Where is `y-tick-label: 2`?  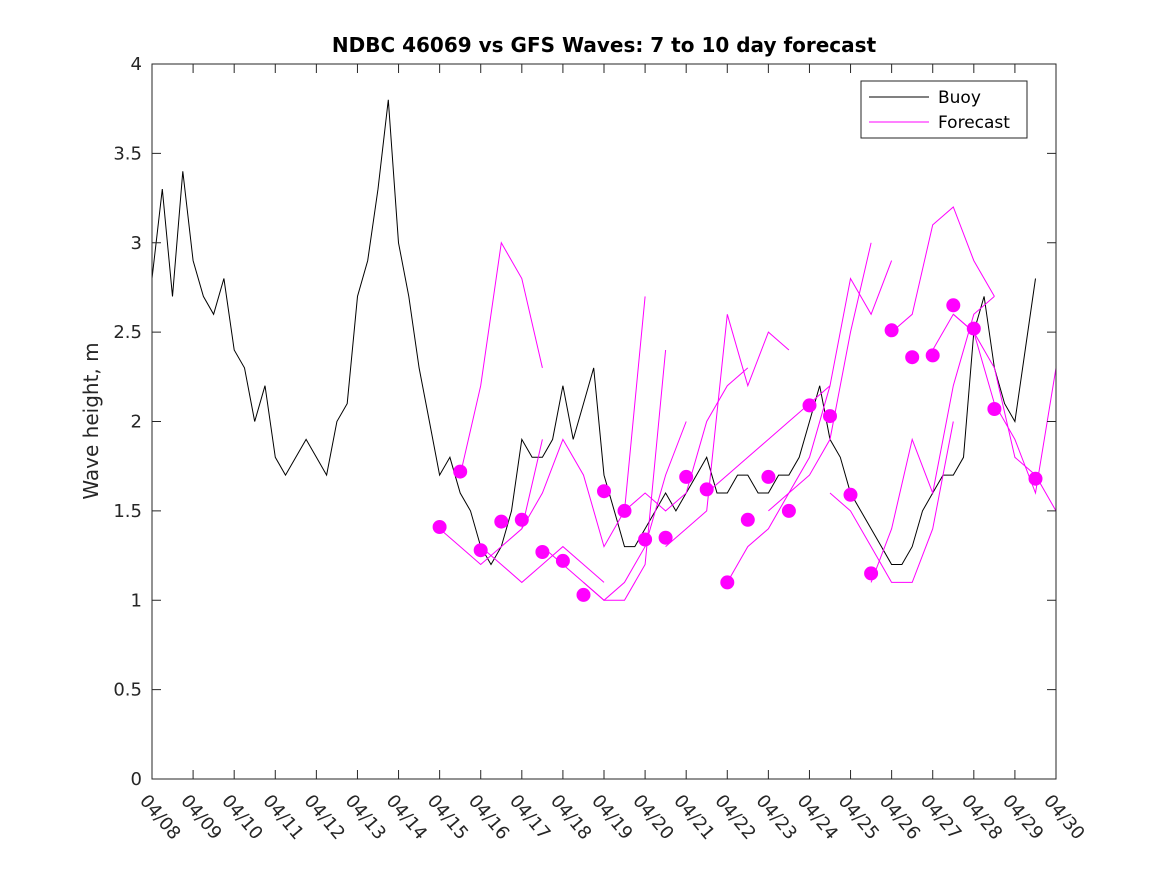 y-tick-label: 2 is located at coordinates (136, 422).